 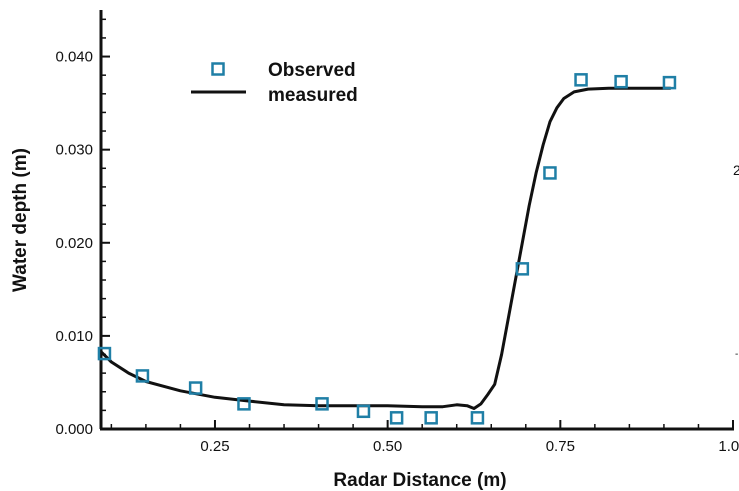 What do you see at coordinates (74, 243) in the screenshot?
I see `y-tick-label: 0.020` at bounding box center [74, 243].